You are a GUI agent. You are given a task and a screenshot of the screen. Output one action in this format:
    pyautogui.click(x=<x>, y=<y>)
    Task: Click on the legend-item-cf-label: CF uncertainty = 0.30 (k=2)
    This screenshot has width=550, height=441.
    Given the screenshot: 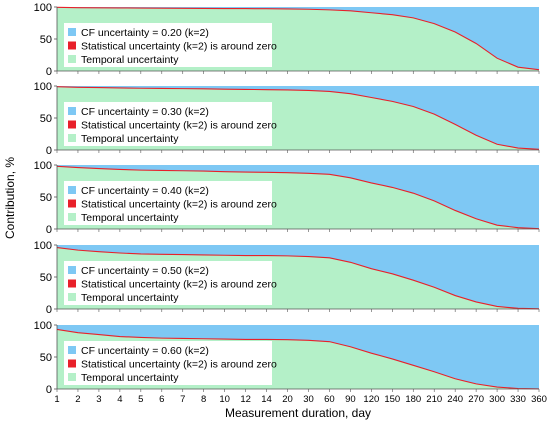 What is the action you would take?
    pyautogui.click(x=145, y=112)
    